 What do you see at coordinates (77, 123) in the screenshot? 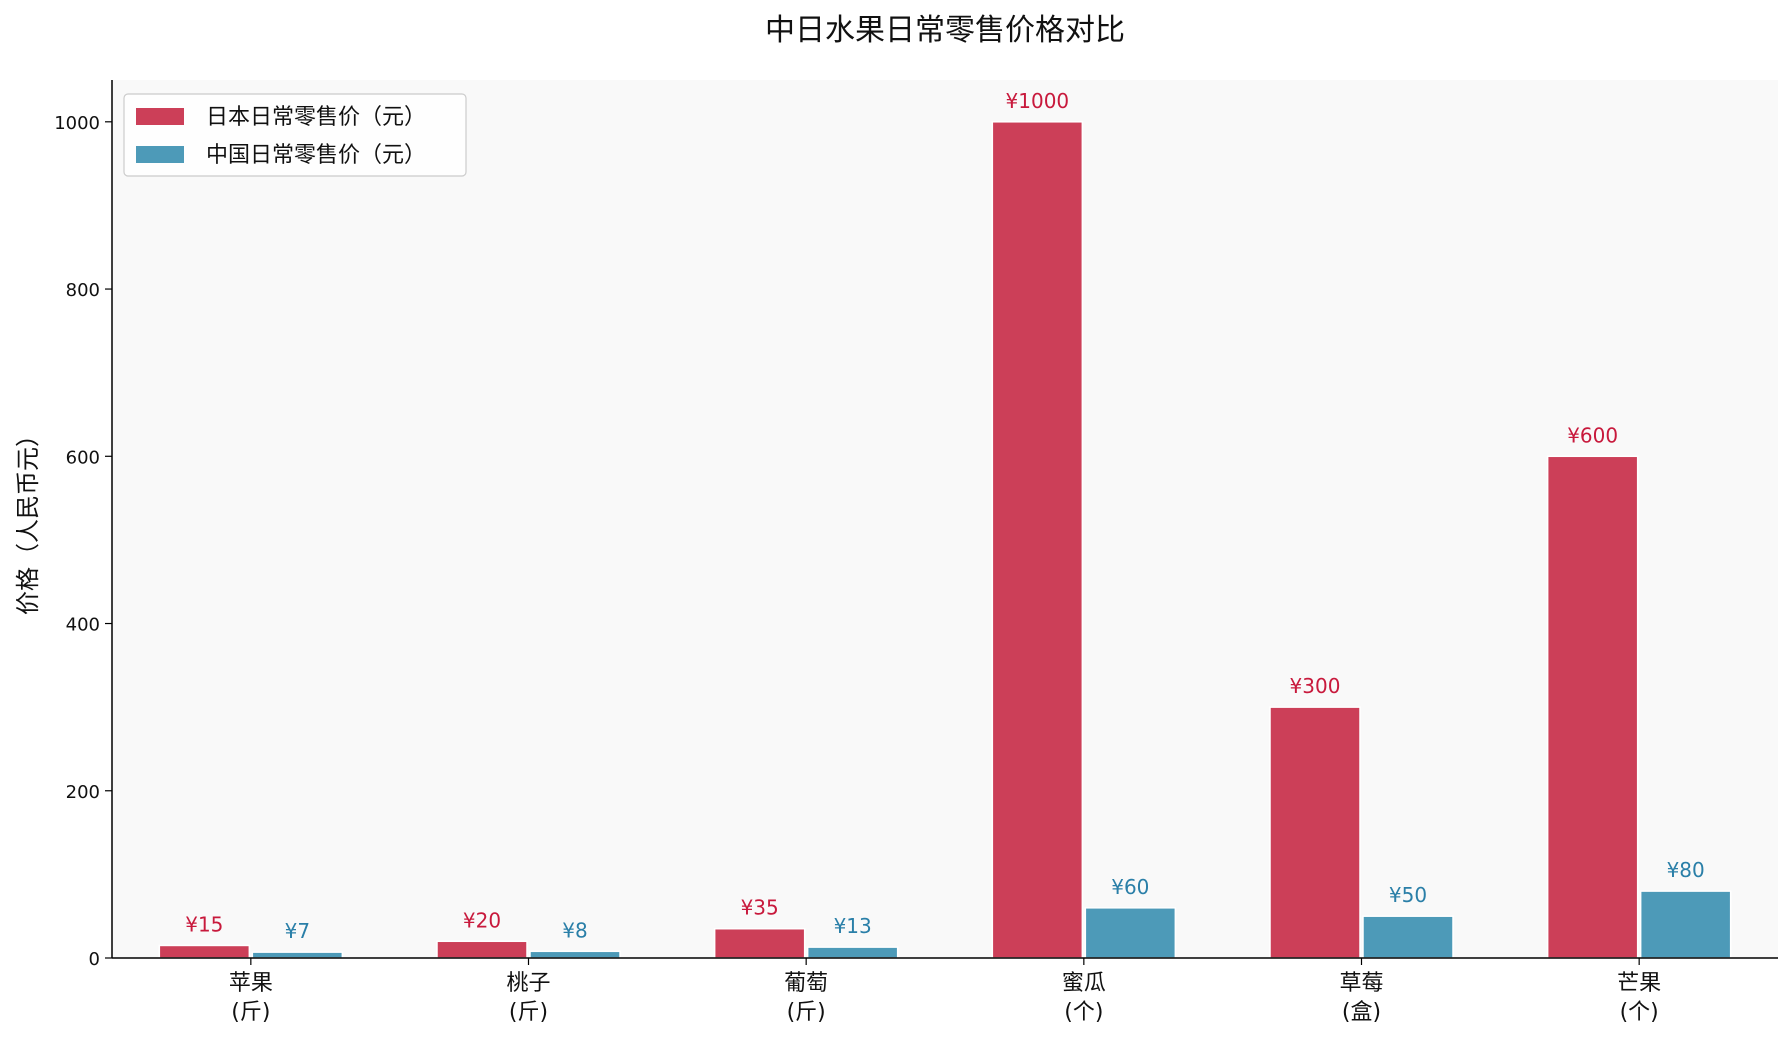
I see `y-tick-label: 1000` at bounding box center [77, 123].